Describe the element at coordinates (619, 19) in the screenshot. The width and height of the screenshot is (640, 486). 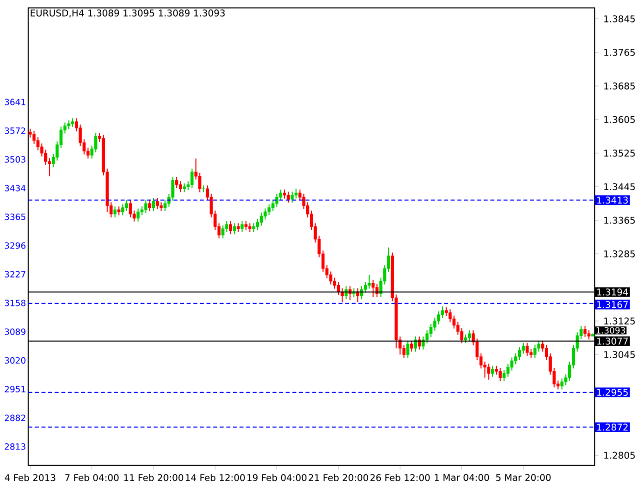
I see `y-tick-label: 1.3845` at that location.